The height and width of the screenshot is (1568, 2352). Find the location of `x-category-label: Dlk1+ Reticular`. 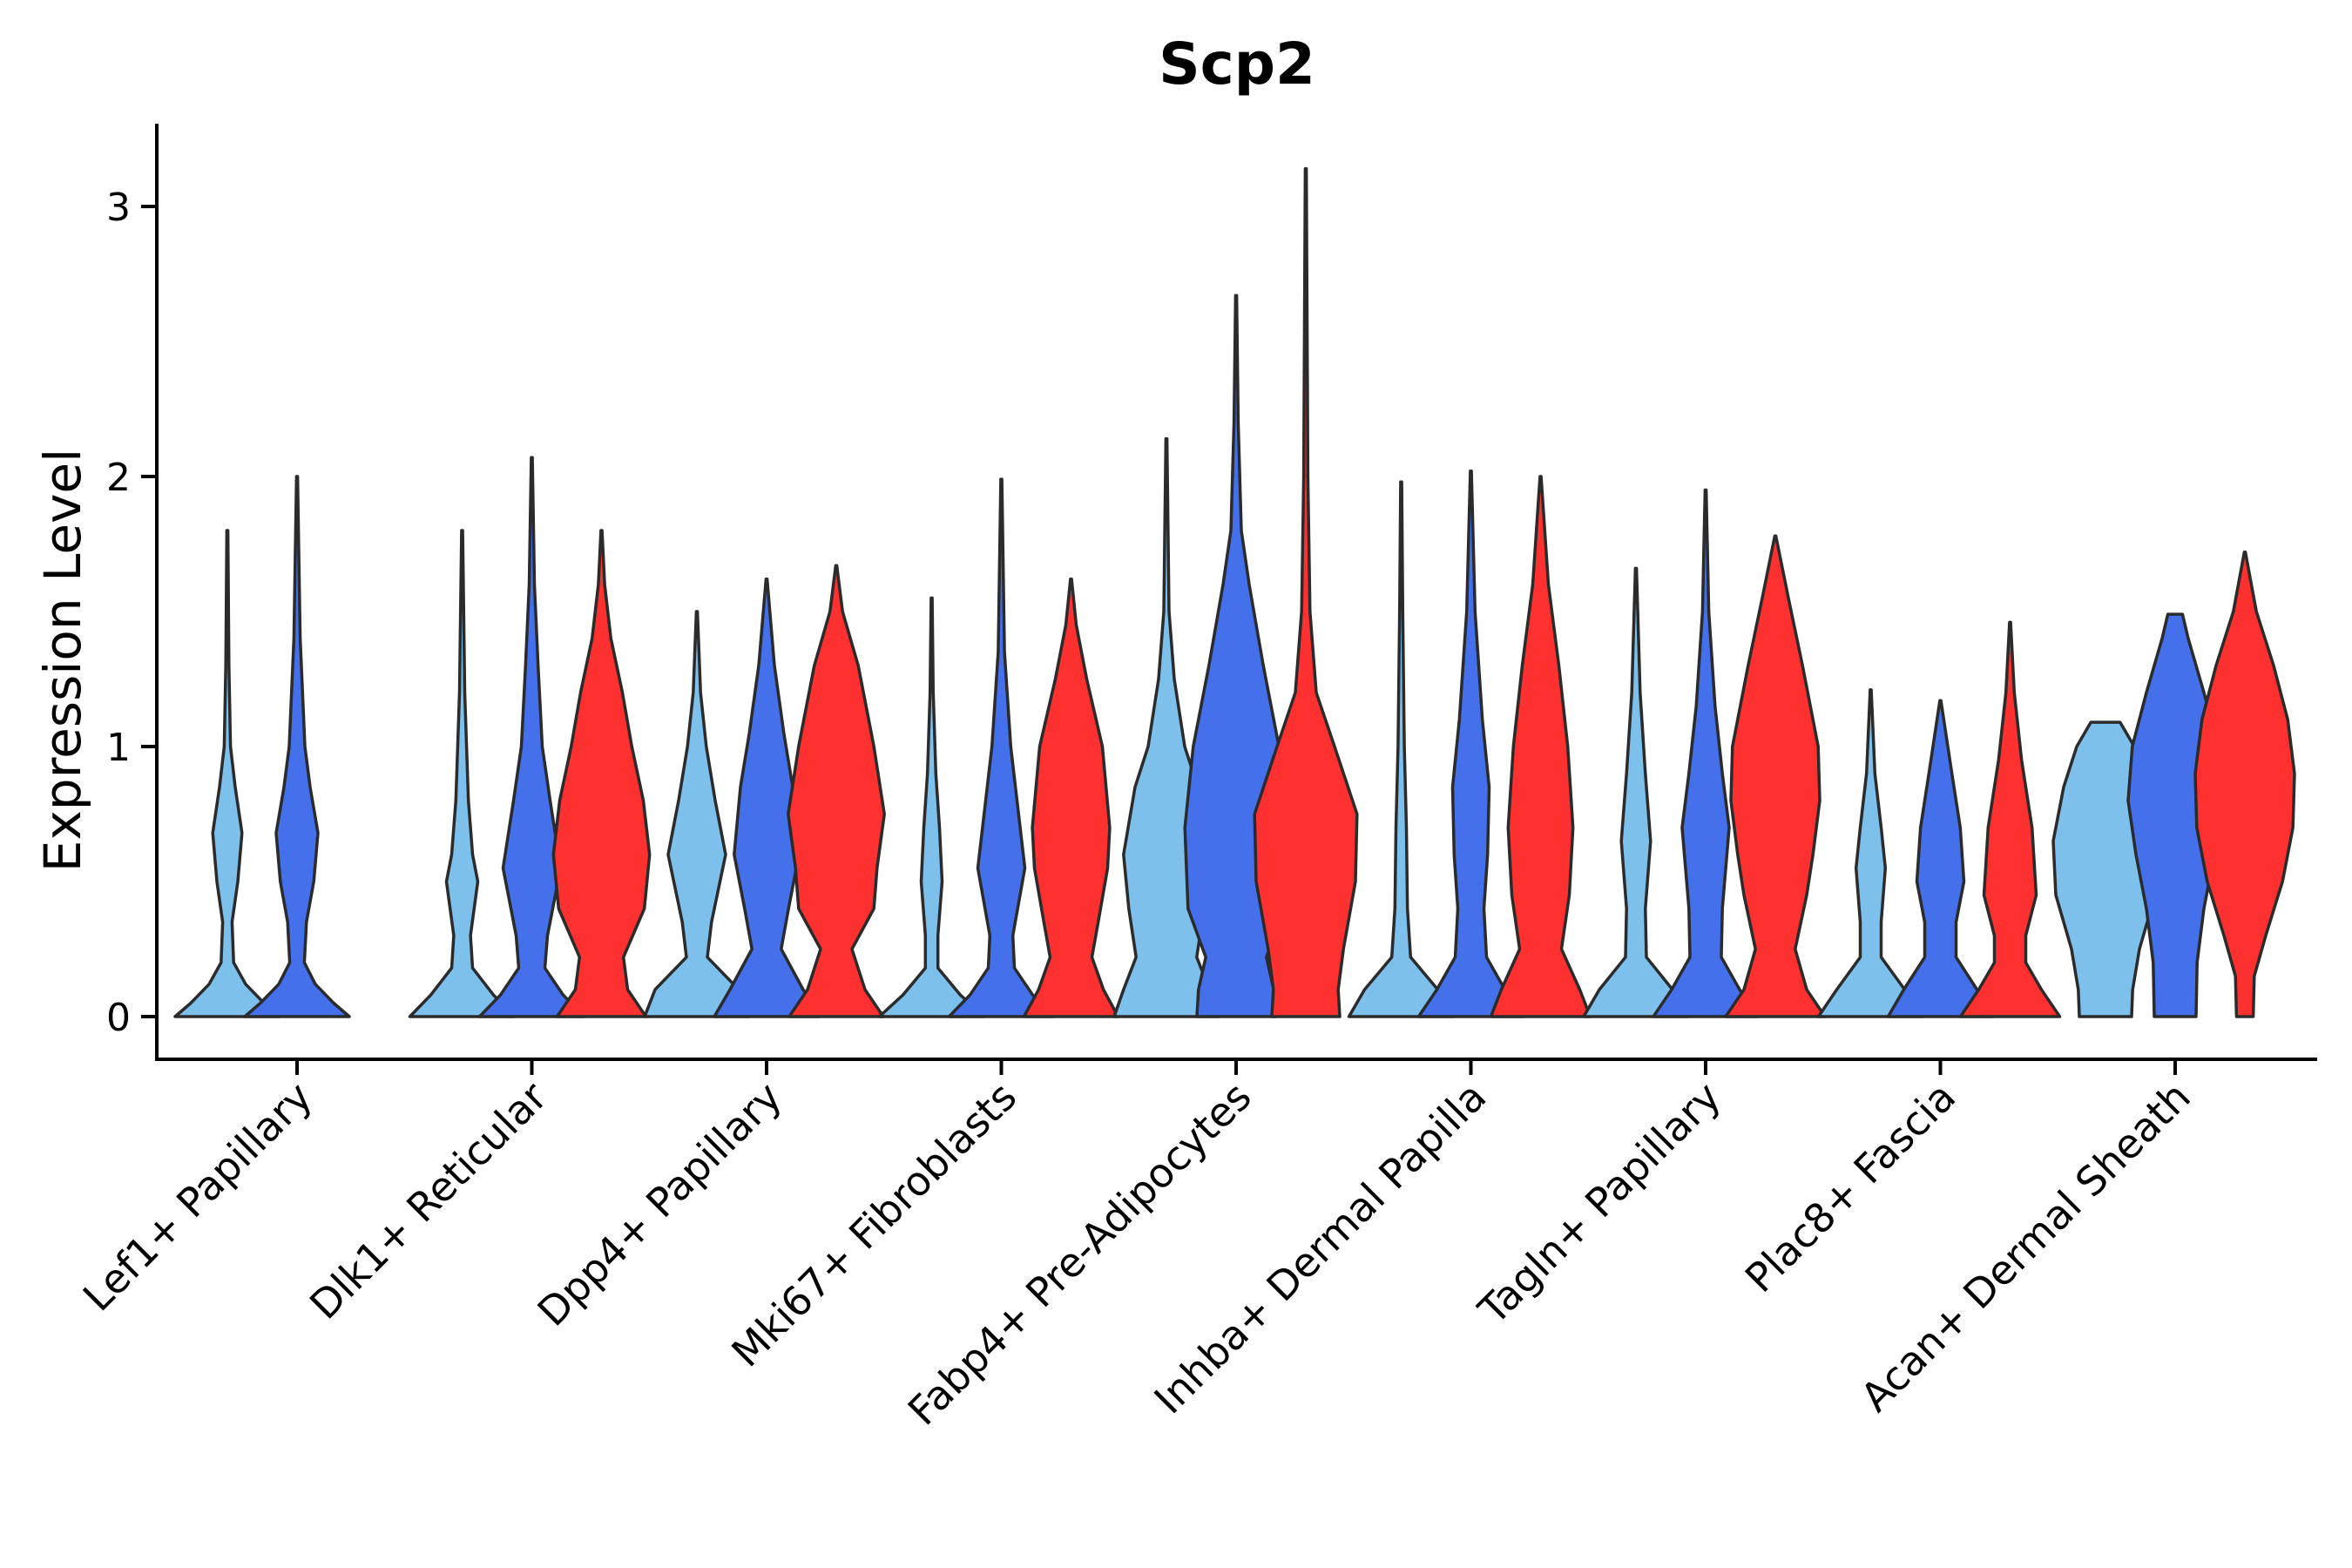

x-category-label: Dlk1+ Reticular is located at coordinates (428, 1201).